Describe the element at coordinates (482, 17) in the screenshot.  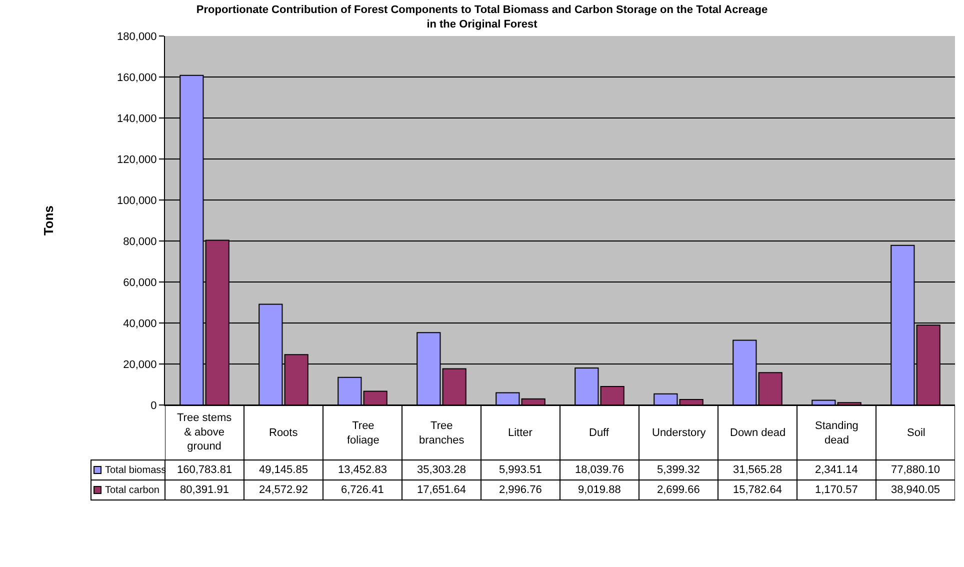
I see `chart-title: Proportionate Contribution of Forest Components to Total Biomass and Carbon Storage on the Total Acreage in the Original Forest` at that location.